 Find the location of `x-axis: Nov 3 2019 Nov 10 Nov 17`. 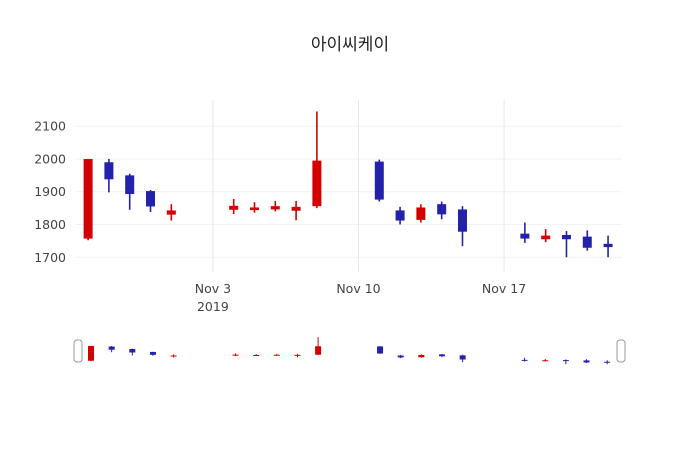

x-axis: Nov 3 2019 Nov 10 Nov 17 is located at coordinates (360, 297).